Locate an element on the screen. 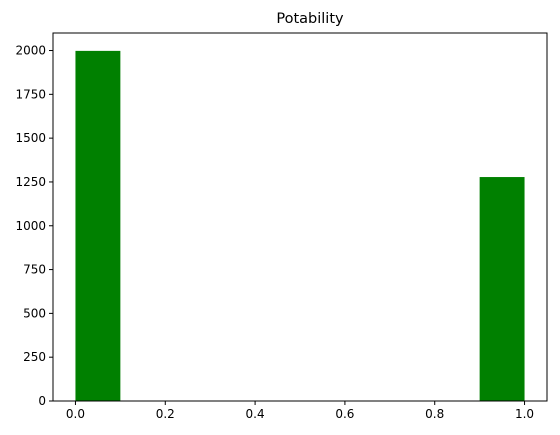  y-axis: 0 250 500 750 1000 1250 1500 1750 2000 is located at coordinates (34, 226).